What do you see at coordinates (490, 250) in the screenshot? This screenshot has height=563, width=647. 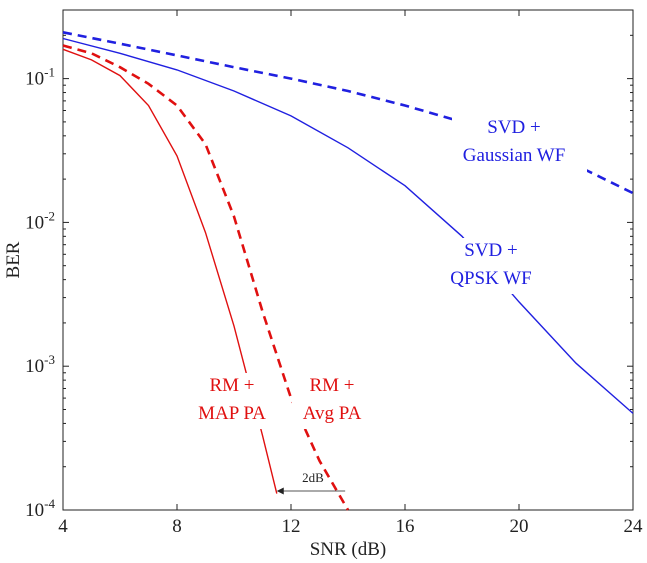 I see `annotation-svd-qpsk-wf: SVD +` at bounding box center [490, 250].